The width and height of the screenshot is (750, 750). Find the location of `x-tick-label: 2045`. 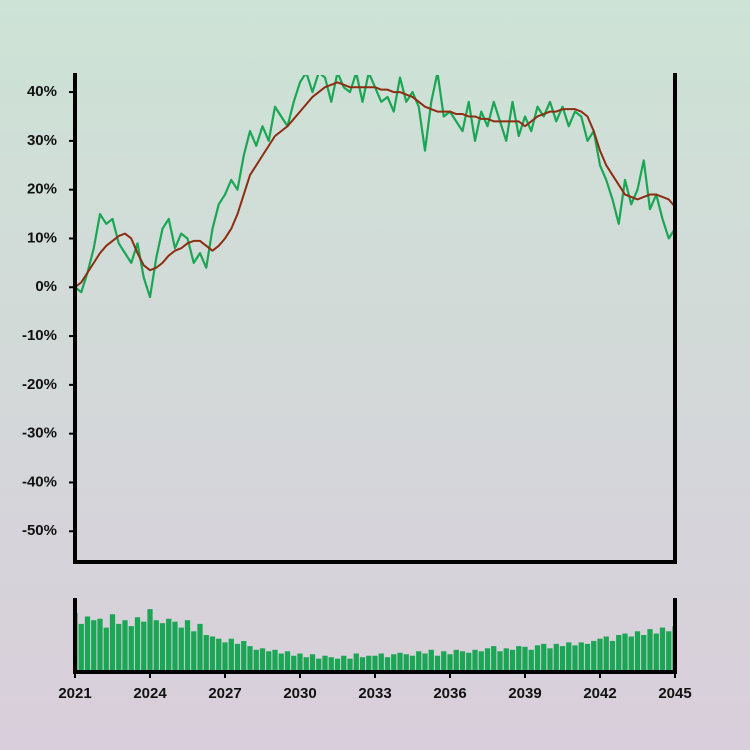

x-tick-label: 2045 is located at coordinates (674, 693).